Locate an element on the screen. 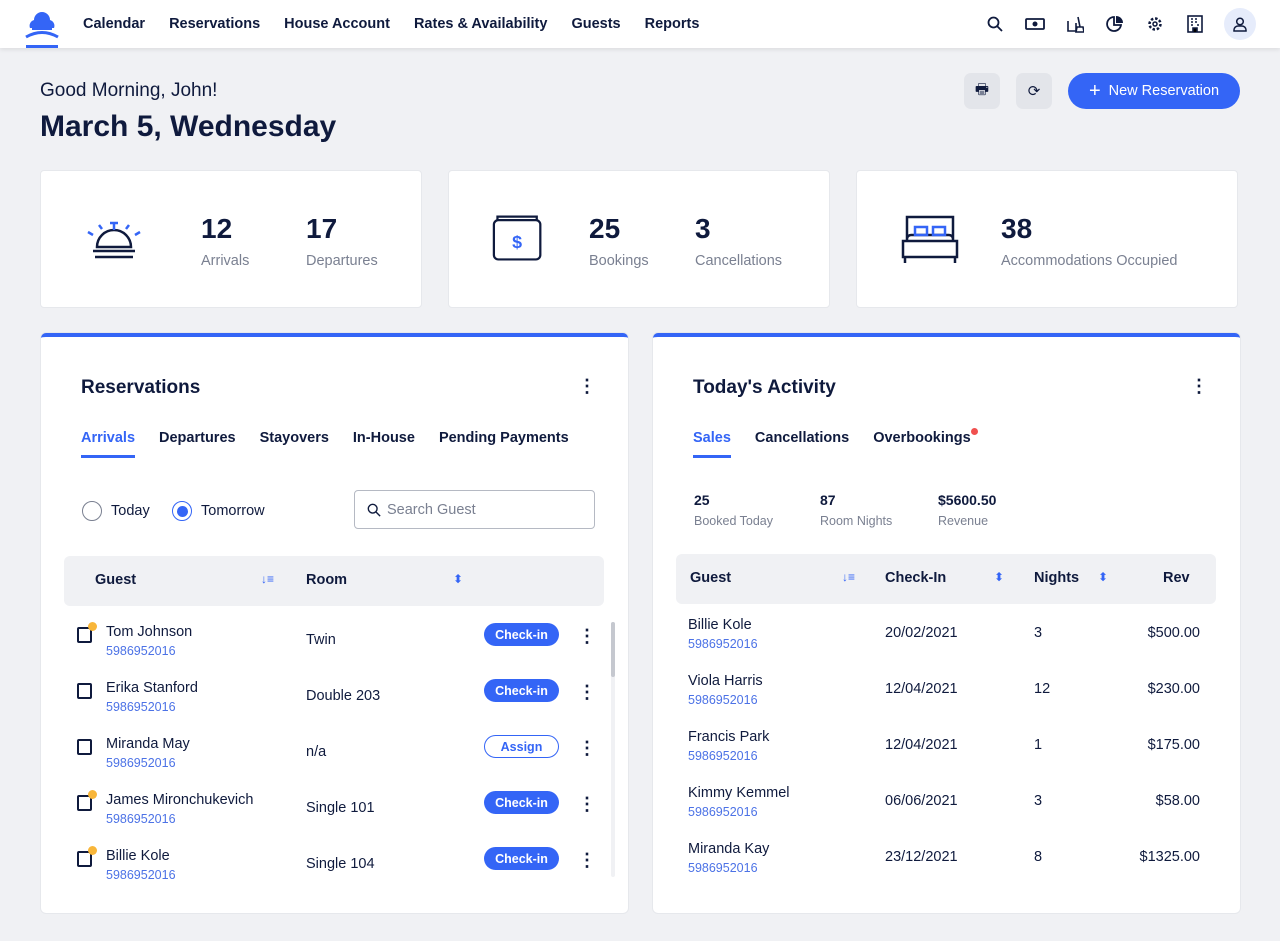 This screenshot has width=1280, height=941. reservations-menu-kebab-icon: ⋮ is located at coordinates (587, 386).